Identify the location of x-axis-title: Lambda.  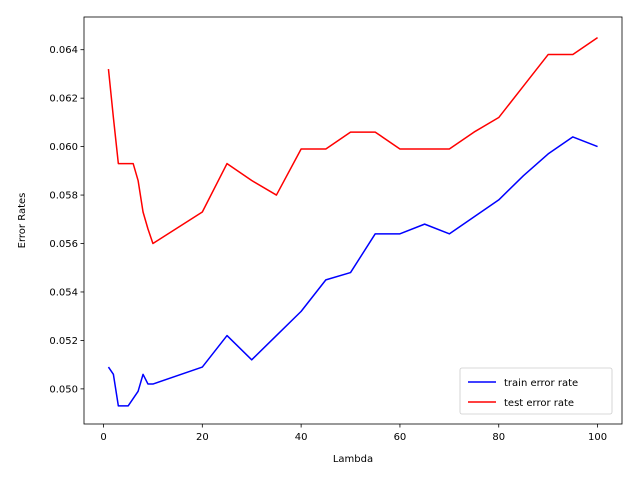
(353, 459).